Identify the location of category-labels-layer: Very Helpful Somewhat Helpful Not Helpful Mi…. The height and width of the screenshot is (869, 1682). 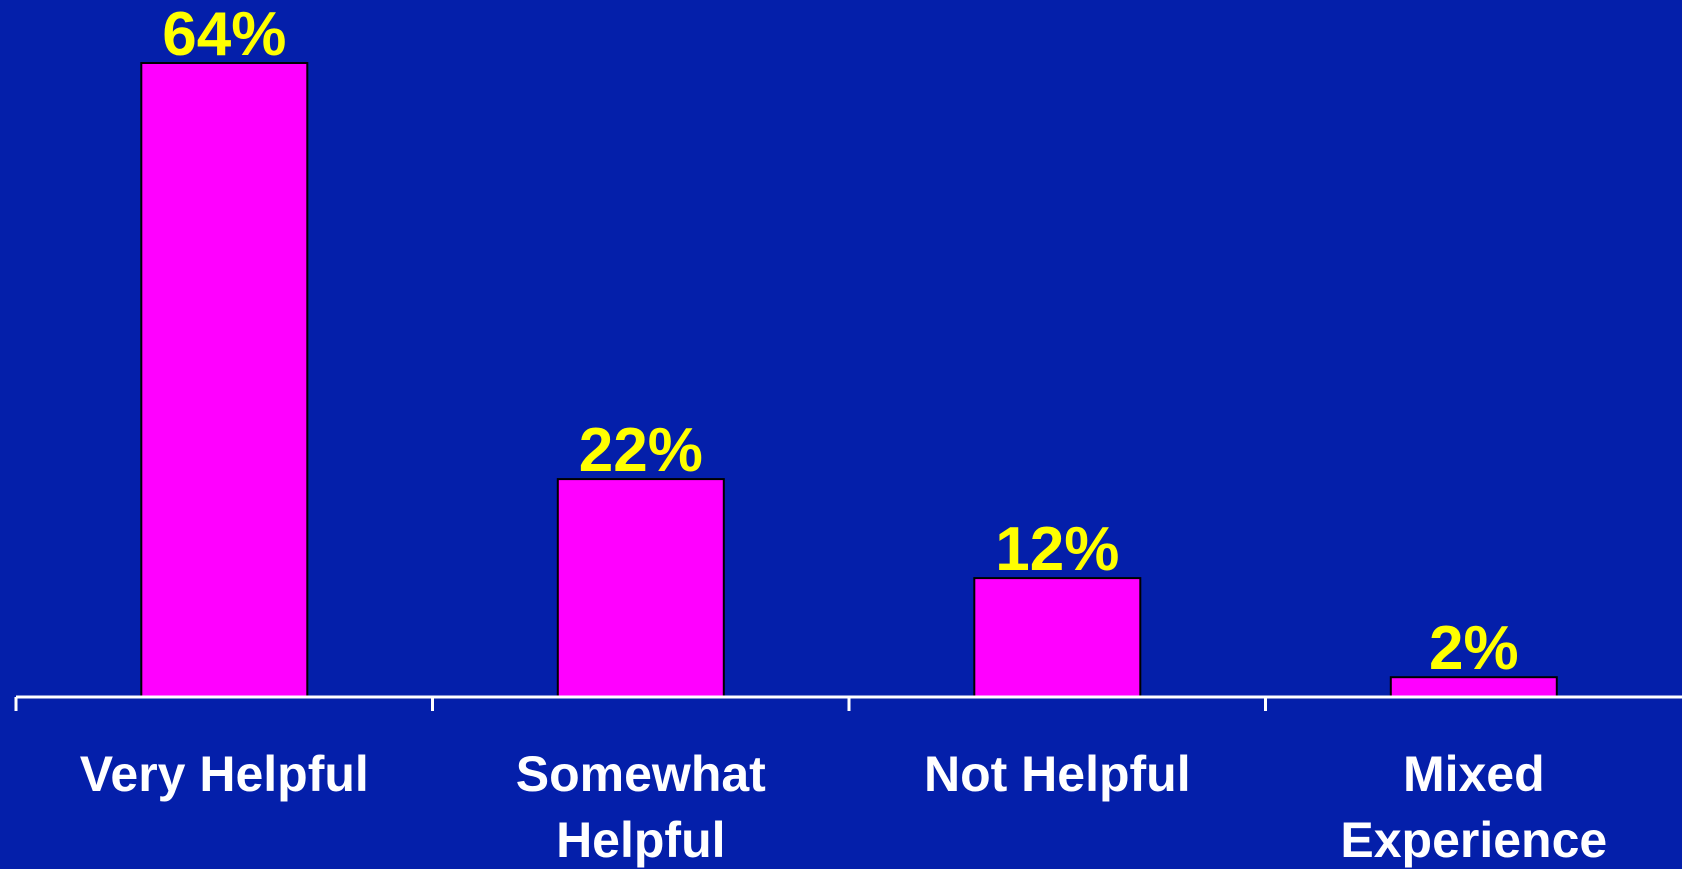
(843, 807).